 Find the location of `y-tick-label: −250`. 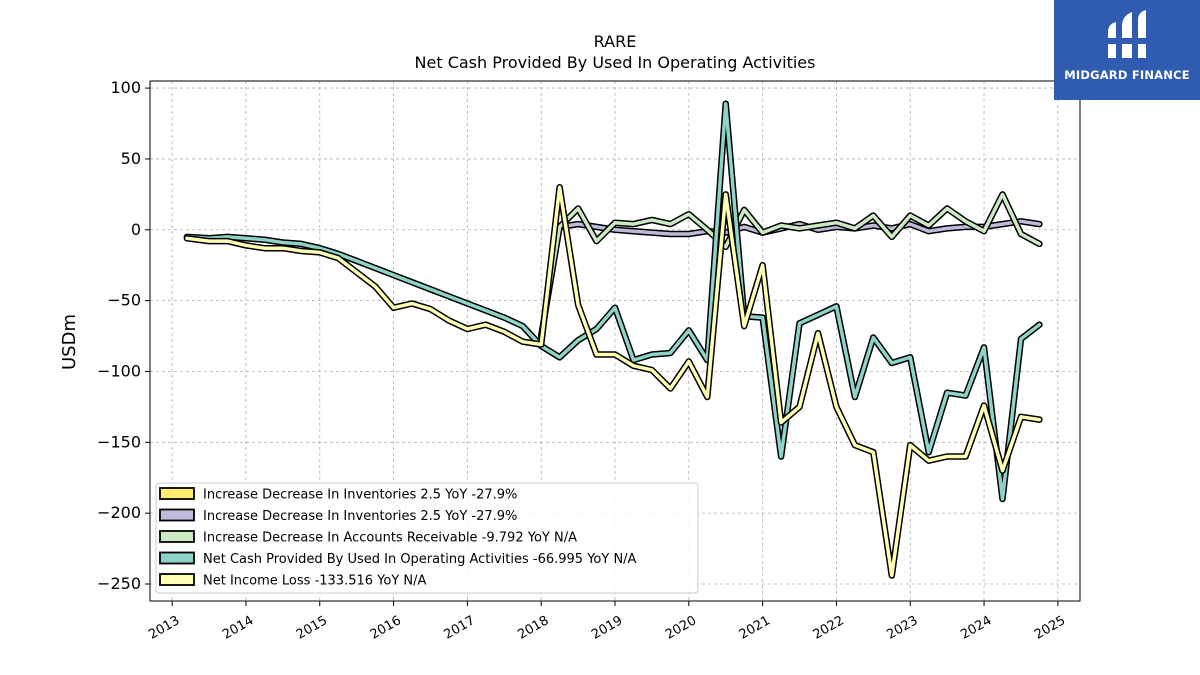

y-tick-label: −250 is located at coordinates (119, 583).